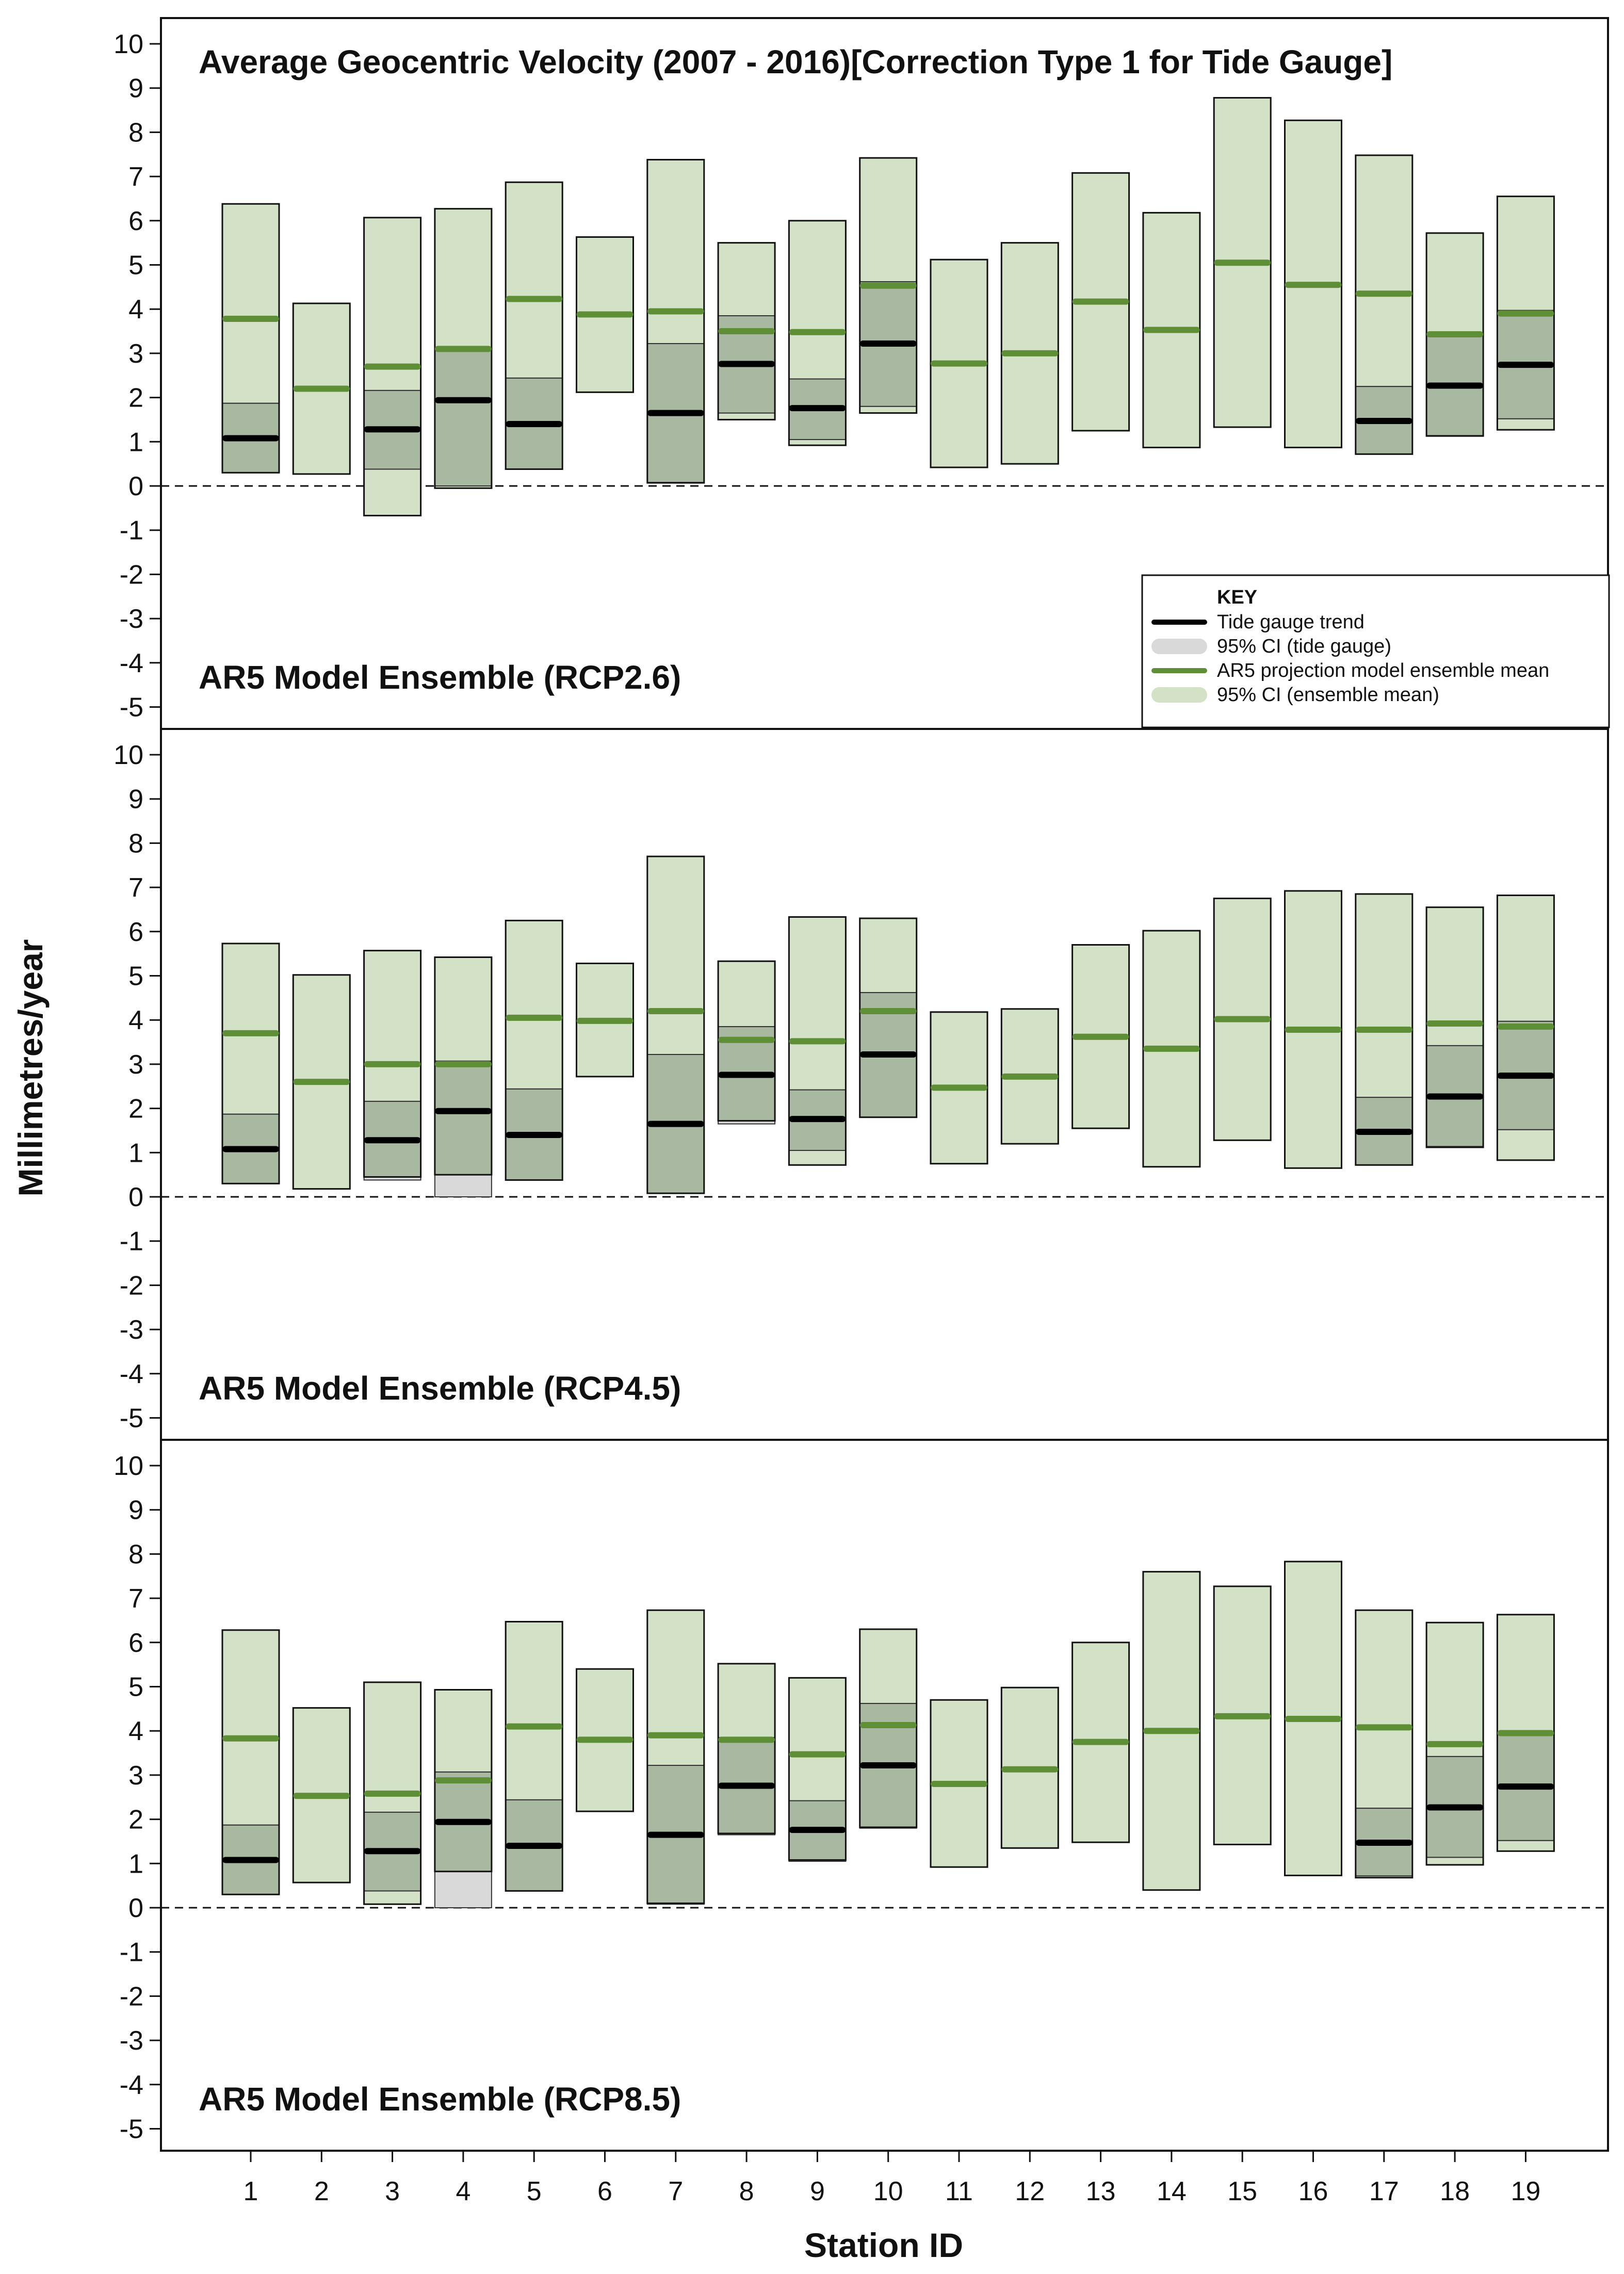 Image resolution: width=1624 pixels, height=2274 pixels. Describe the element at coordinates (463, 417) in the screenshot. I see `ci-overlap-bar` at that location.